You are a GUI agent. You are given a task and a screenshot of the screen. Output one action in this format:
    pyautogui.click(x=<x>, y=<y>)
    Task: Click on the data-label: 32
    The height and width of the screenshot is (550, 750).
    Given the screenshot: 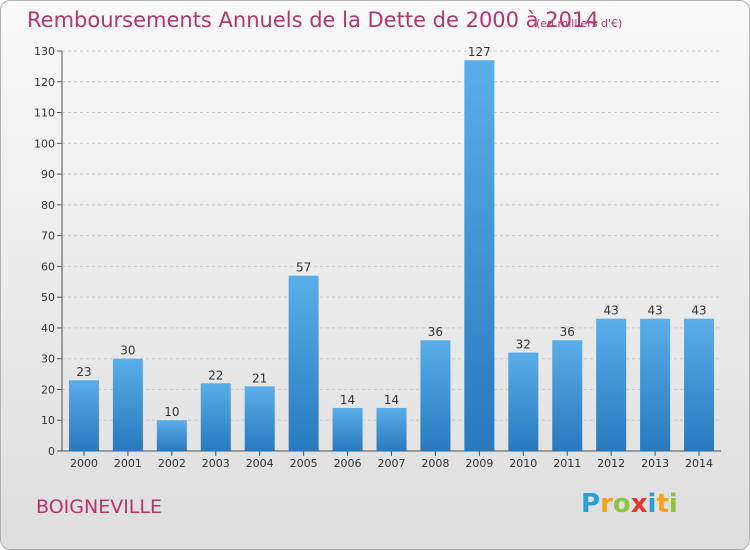 What is the action you would take?
    pyautogui.click(x=523, y=345)
    